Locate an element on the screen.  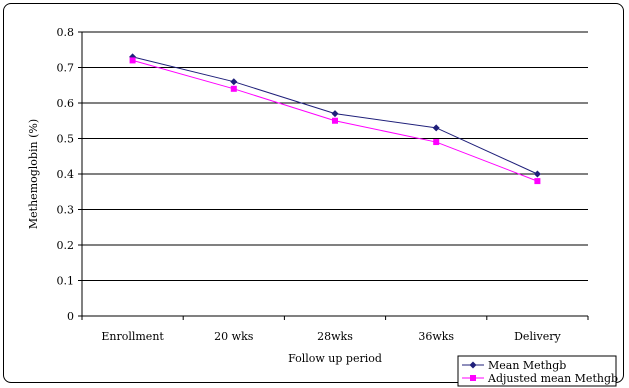
y-tick-labels: 0 0.1 0.2 0.3 0.4 0.5 0.6 0.7 0.8 is located at coordinates (66, 174).